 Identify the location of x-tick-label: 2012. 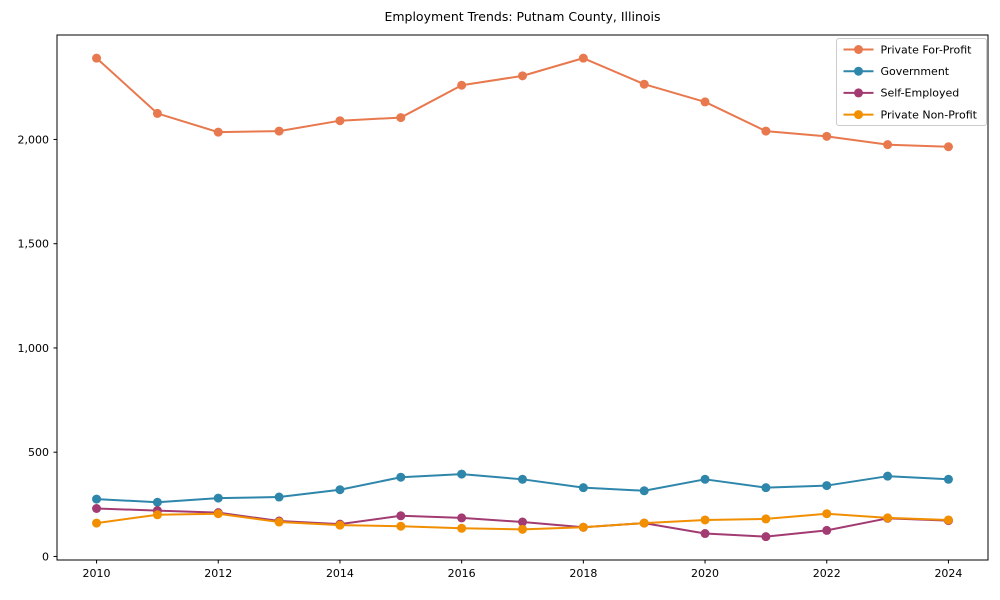
(218, 573).